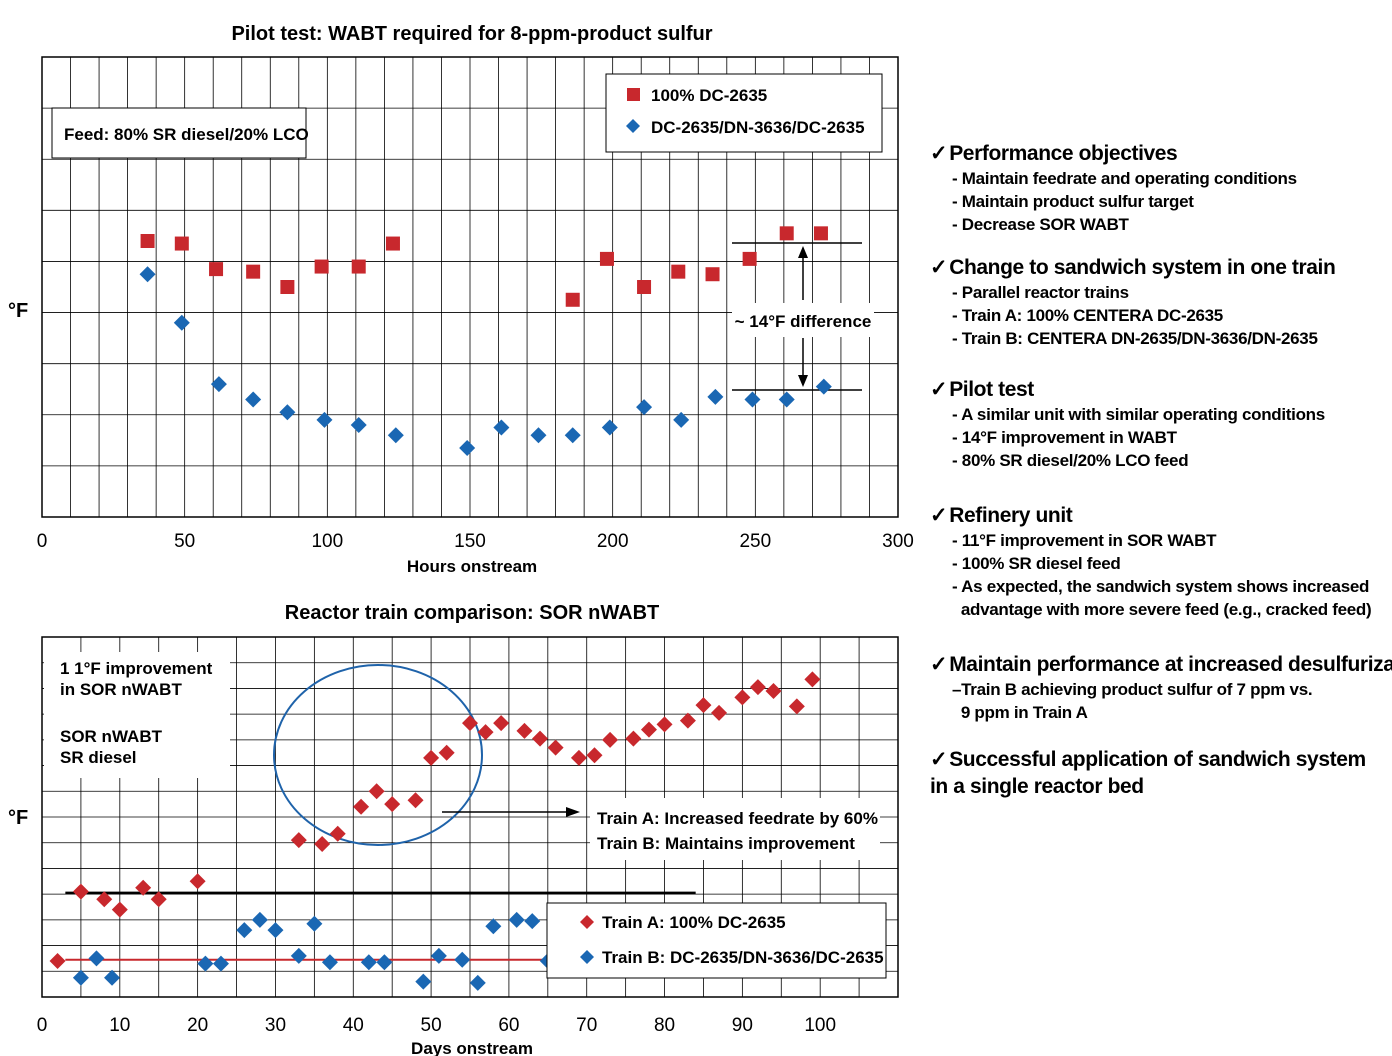 The image size is (1392, 1056). What do you see at coordinates (1084, 540) in the screenshot?
I see `note-item: - 11°F improvement in SOR WABT` at bounding box center [1084, 540].